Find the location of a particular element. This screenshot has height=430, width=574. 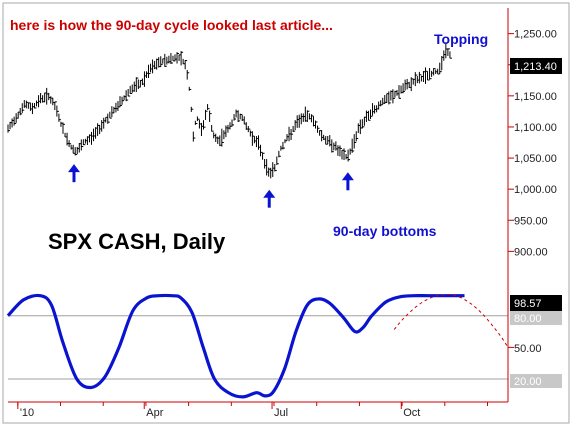

level-20-box is located at coordinates (536, 381).